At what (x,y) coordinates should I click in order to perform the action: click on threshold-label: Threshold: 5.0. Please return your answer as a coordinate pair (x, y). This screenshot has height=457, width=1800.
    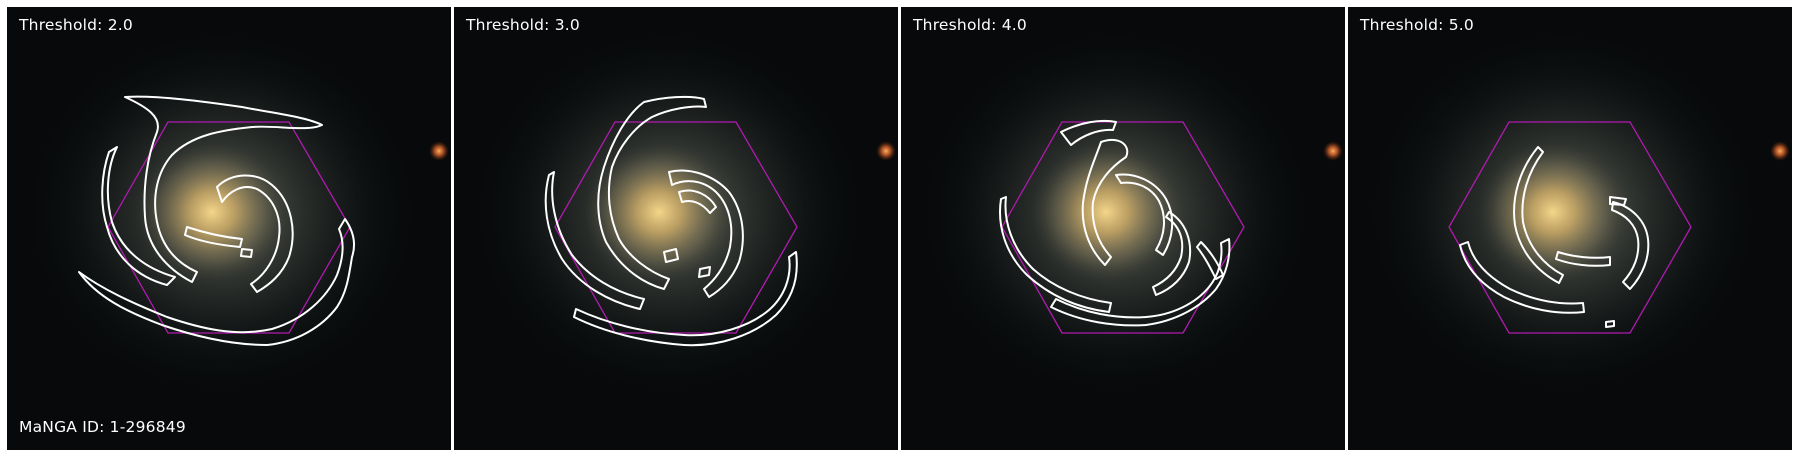
    Looking at the image, I should click on (1417, 25).